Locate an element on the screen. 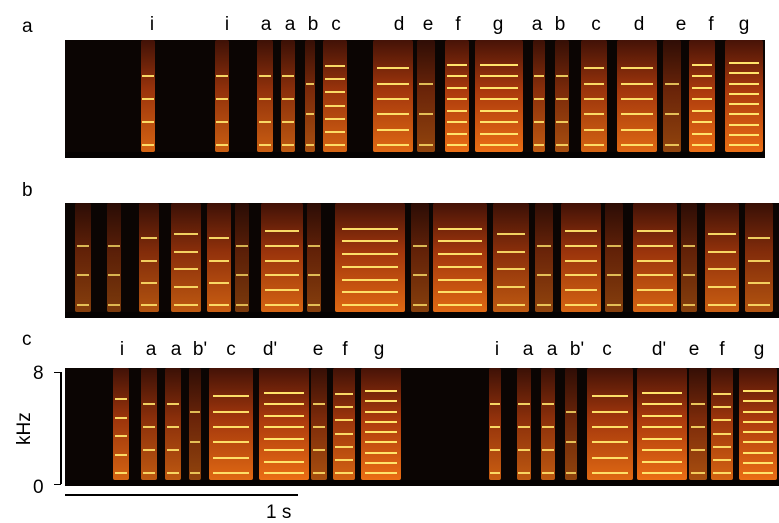 The height and width of the screenshot is (523, 779). panel-c-letter: c is located at coordinates (27, 339).